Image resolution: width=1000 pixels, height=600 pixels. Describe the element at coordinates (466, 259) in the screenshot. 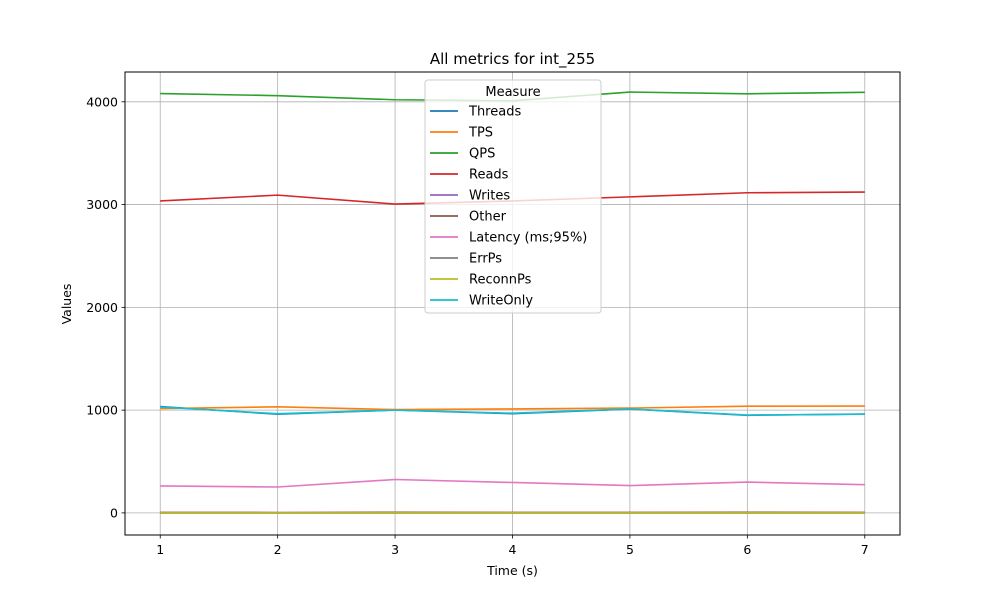

I see `legend-item-errps: ErrPs` at that location.